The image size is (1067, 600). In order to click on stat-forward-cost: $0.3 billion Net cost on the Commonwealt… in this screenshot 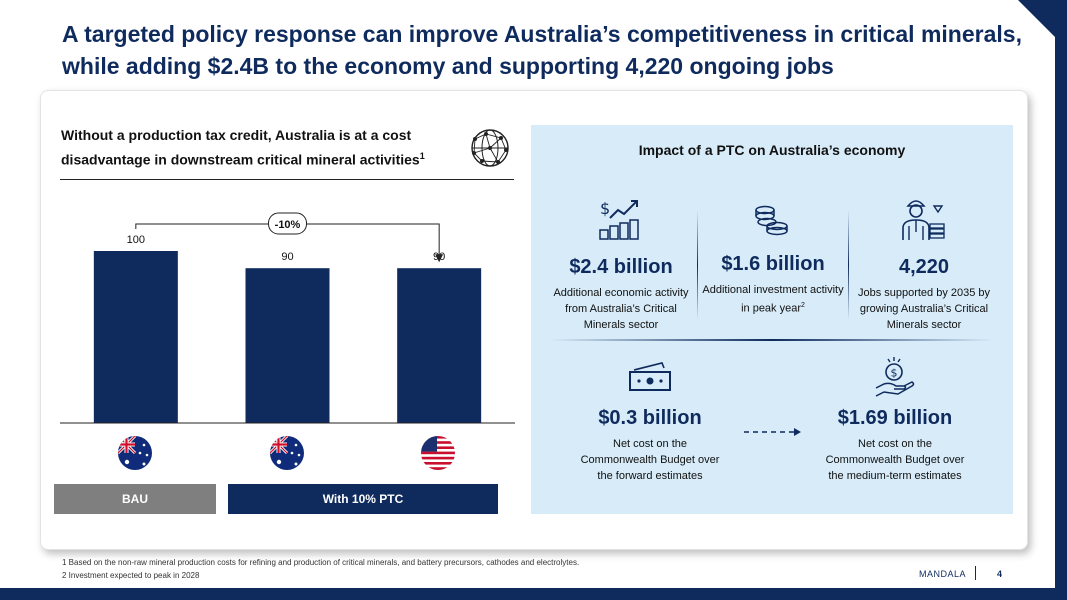, I will do `click(650, 445)`.